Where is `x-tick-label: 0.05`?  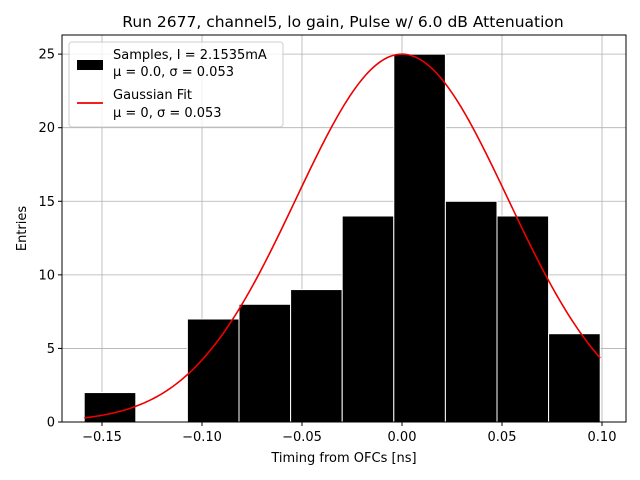 x-tick-label: 0.05 is located at coordinates (502, 437).